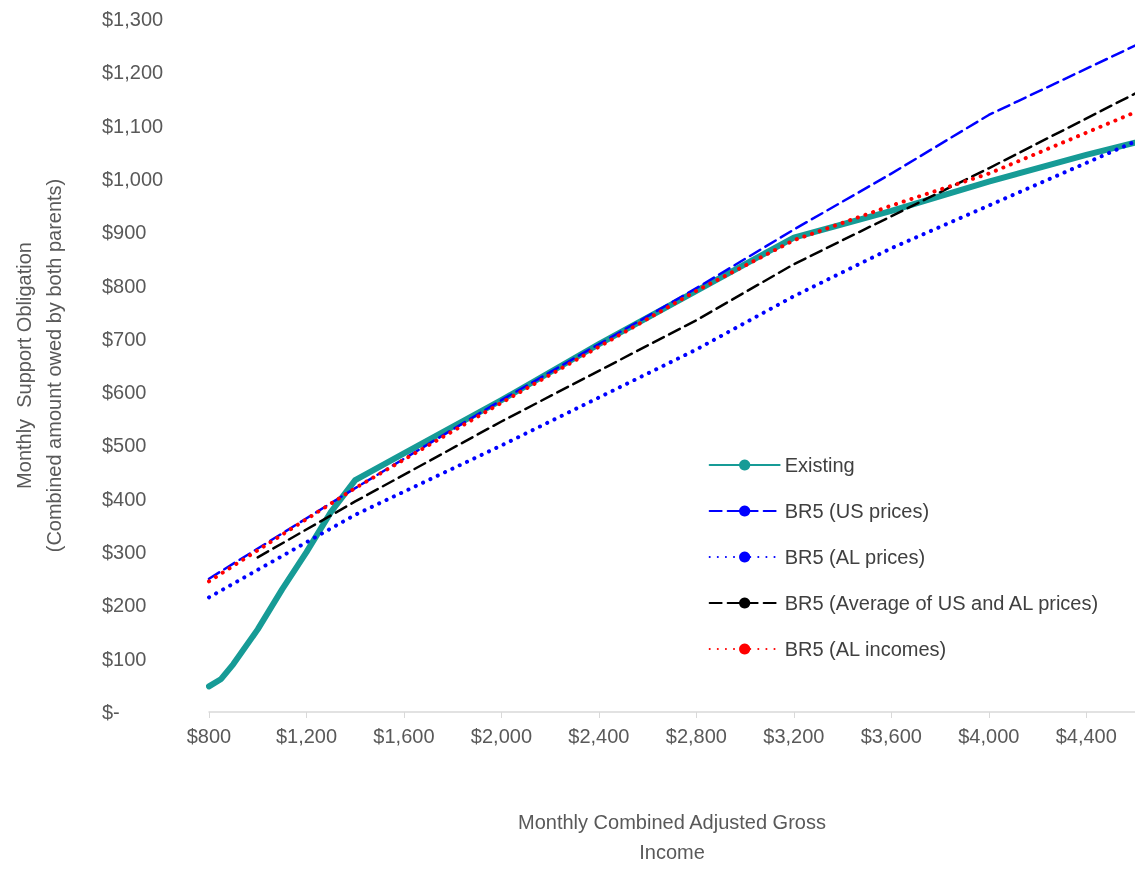 The width and height of the screenshot is (1135, 880). I want to click on y-tick-label: $900, so click(124, 232).